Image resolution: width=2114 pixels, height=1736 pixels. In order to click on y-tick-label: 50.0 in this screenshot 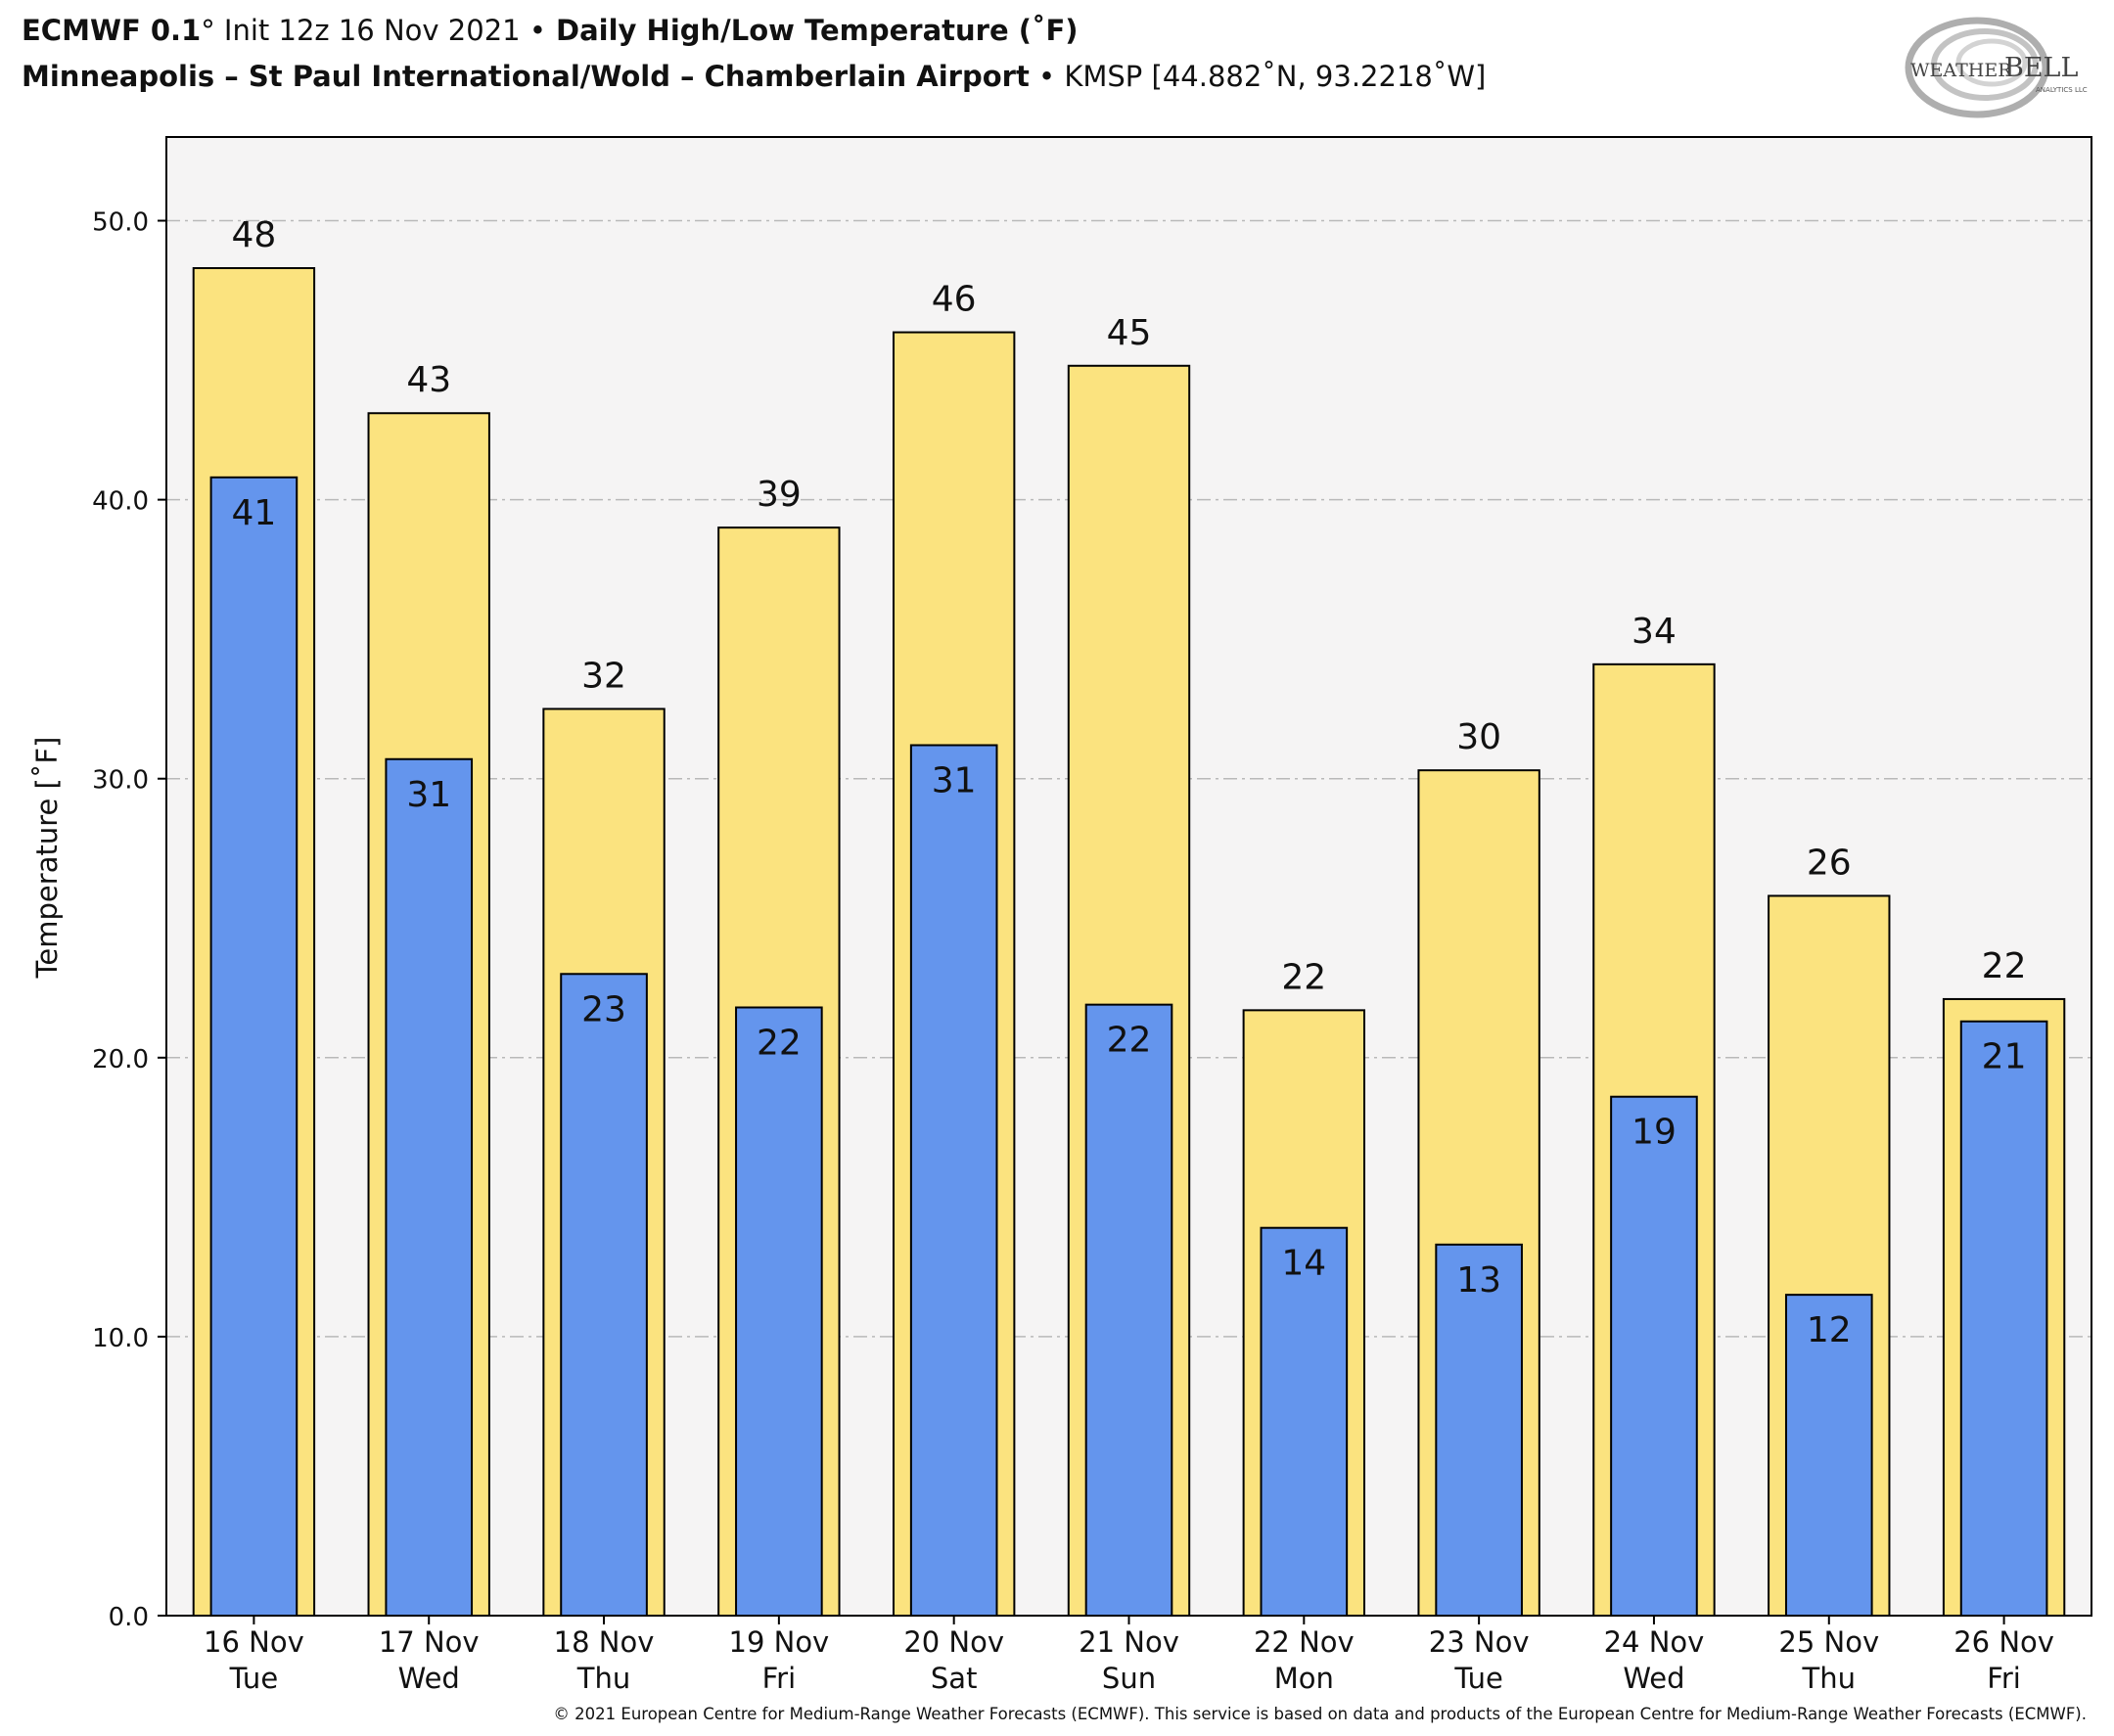, I will do `click(121, 223)`.